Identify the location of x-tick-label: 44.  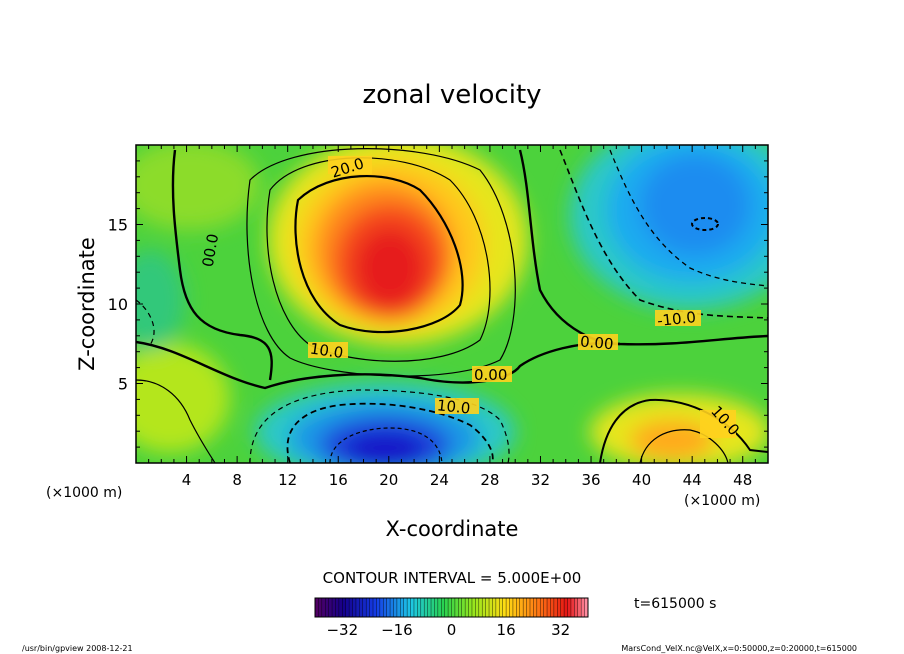
(692, 480).